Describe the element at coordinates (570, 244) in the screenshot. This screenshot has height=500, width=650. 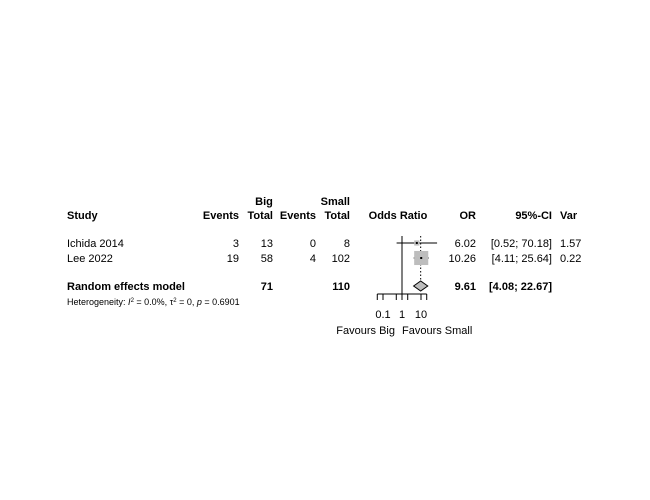
I see `study-1-var: 1.57` at that location.